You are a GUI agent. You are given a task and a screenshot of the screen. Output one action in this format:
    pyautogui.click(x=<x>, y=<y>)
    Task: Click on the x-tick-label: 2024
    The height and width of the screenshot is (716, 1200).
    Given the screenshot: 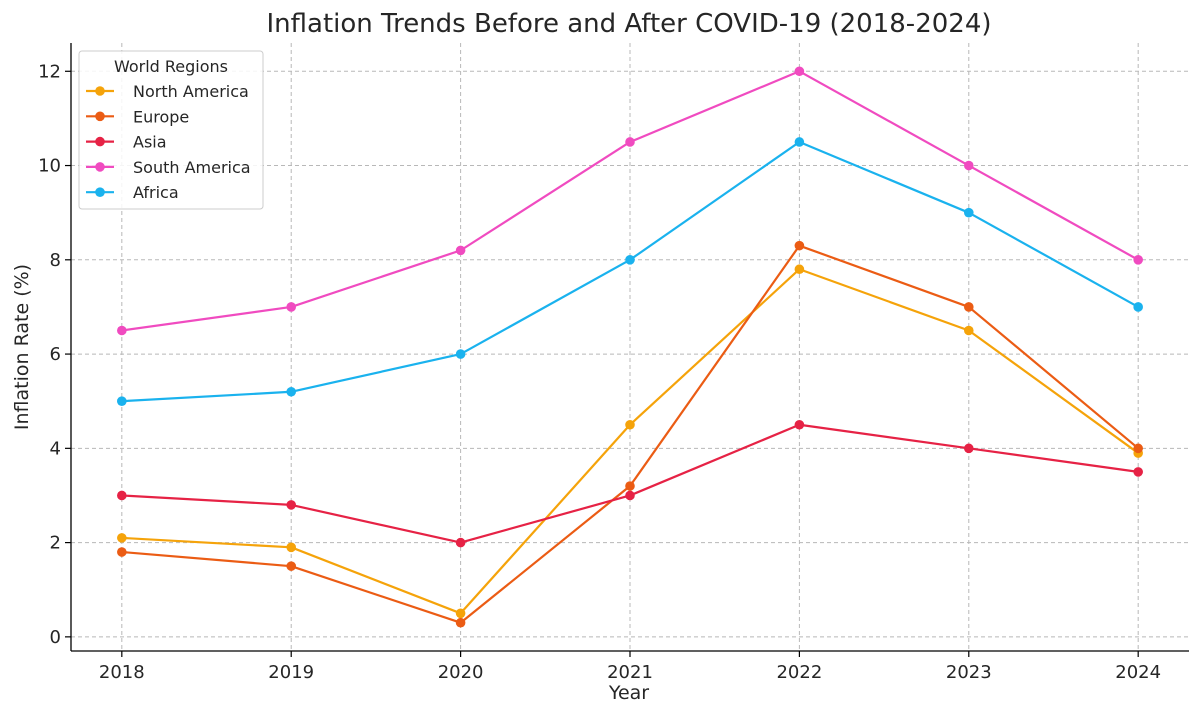 What is the action you would take?
    pyautogui.click(x=1138, y=672)
    